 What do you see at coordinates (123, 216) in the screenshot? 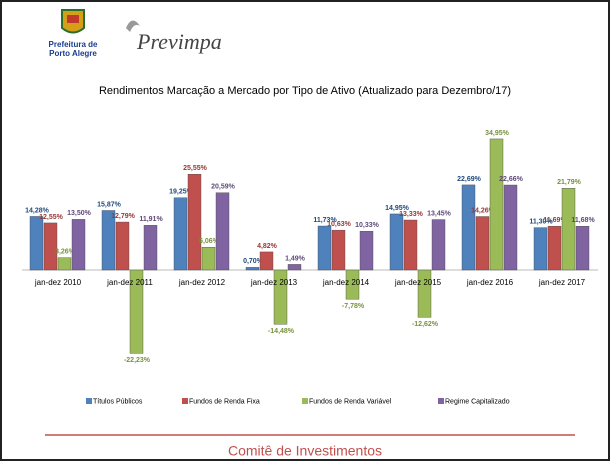
I see `data-label: 12,79%` at bounding box center [123, 216].